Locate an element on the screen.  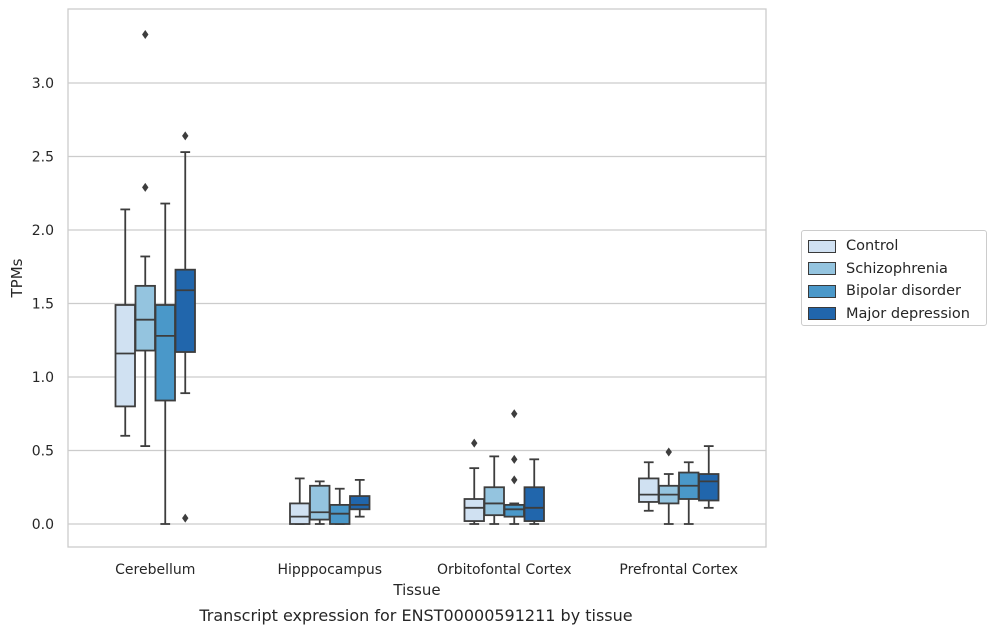
legend-label-control: Control is located at coordinates (872, 246).